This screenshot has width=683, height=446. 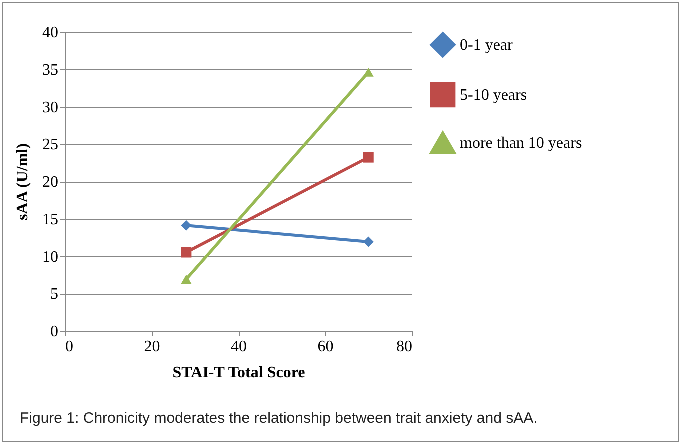 What do you see at coordinates (326, 347) in the screenshot?
I see `x-tick-label: 60` at bounding box center [326, 347].